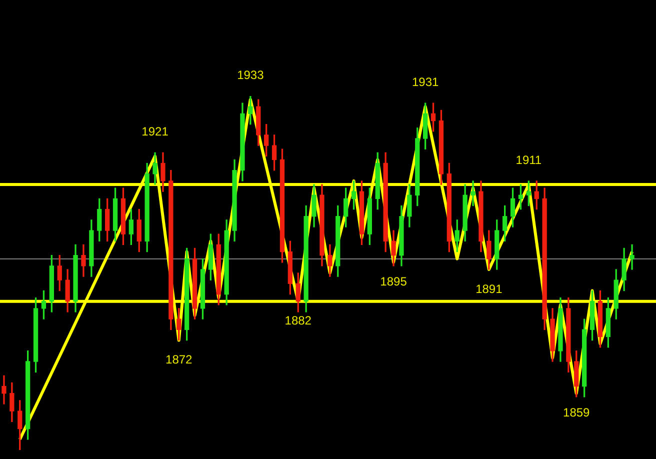 The image size is (656, 459). What do you see at coordinates (425, 81) in the screenshot?
I see `annotation: 1931` at bounding box center [425, 81].